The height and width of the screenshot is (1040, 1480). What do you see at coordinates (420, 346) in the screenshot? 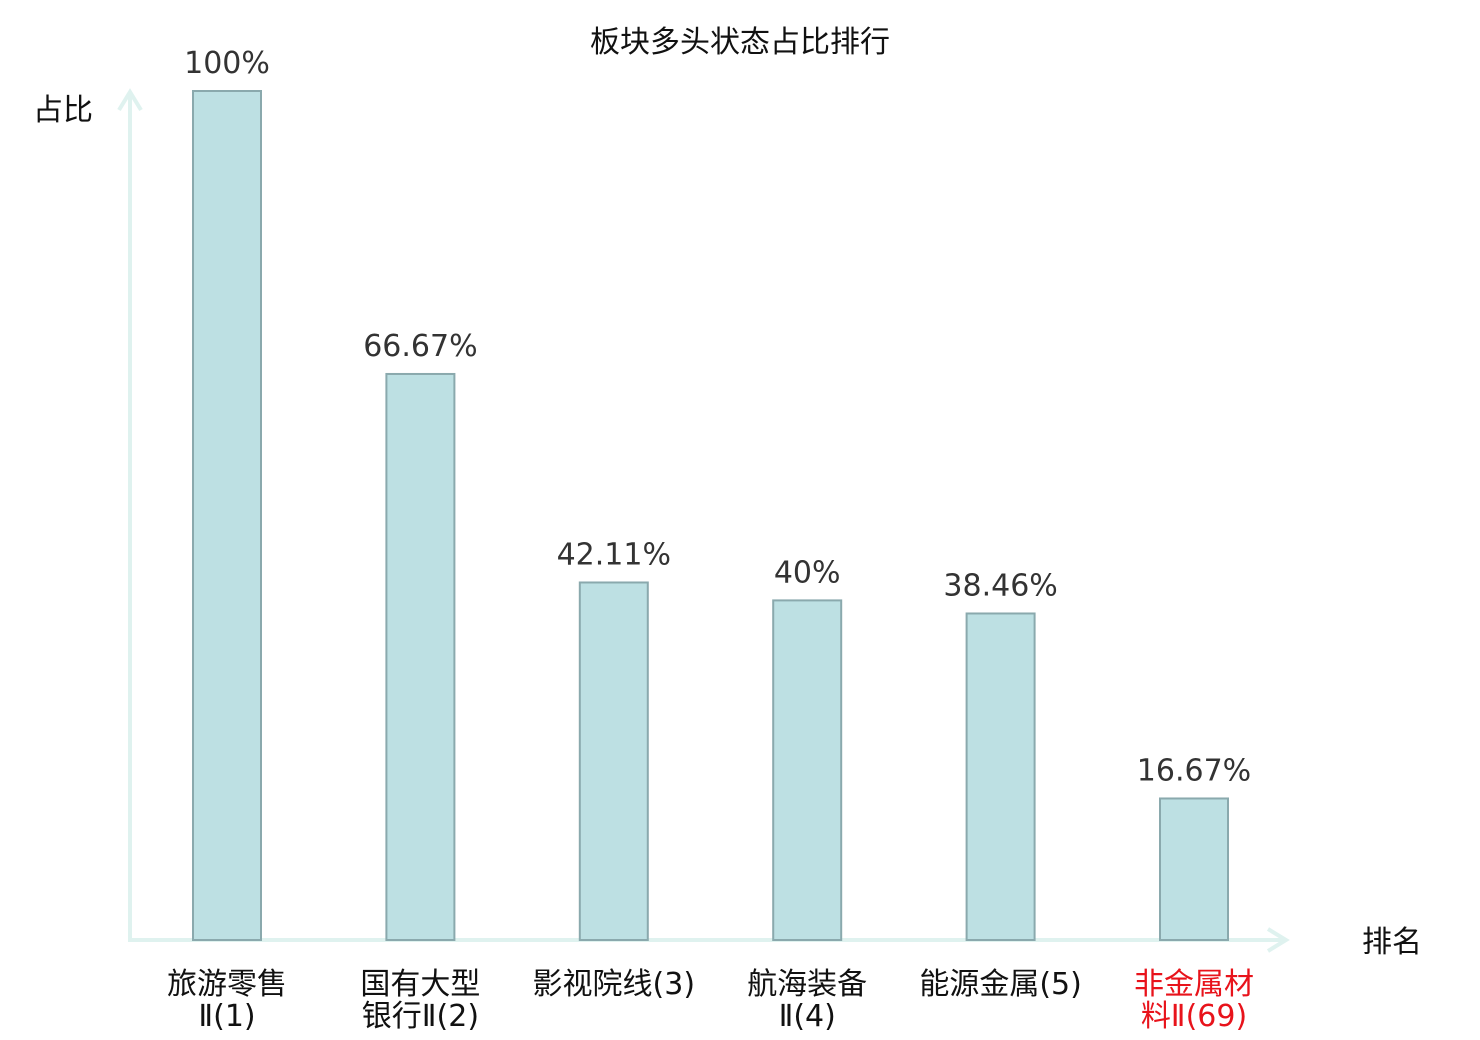
I see `value-label-2: 66.67%` at bounding box center [420, 346].